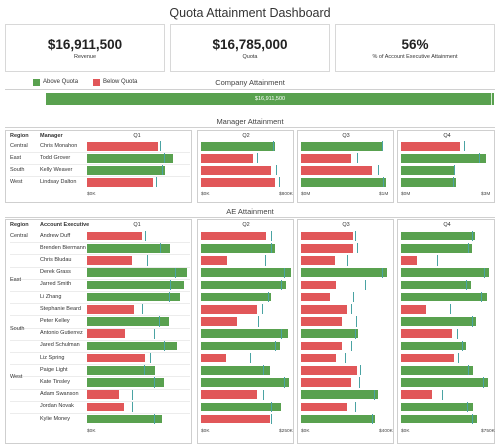 This screenshot has height=447, width=500. What do you see at coordinates (171, 284) in the screenshot?
I see `ae-target-q1-jarred-smith` at bounding box center [171, 284].